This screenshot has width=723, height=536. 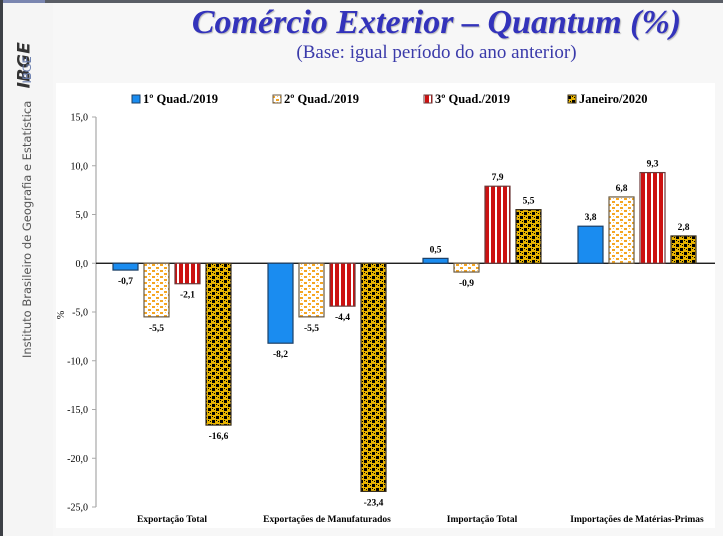 What do you see at coordinates (77, 410) in the screenshot?
I see `y-tick-label: -15,0` at bounding box center [77, 410].